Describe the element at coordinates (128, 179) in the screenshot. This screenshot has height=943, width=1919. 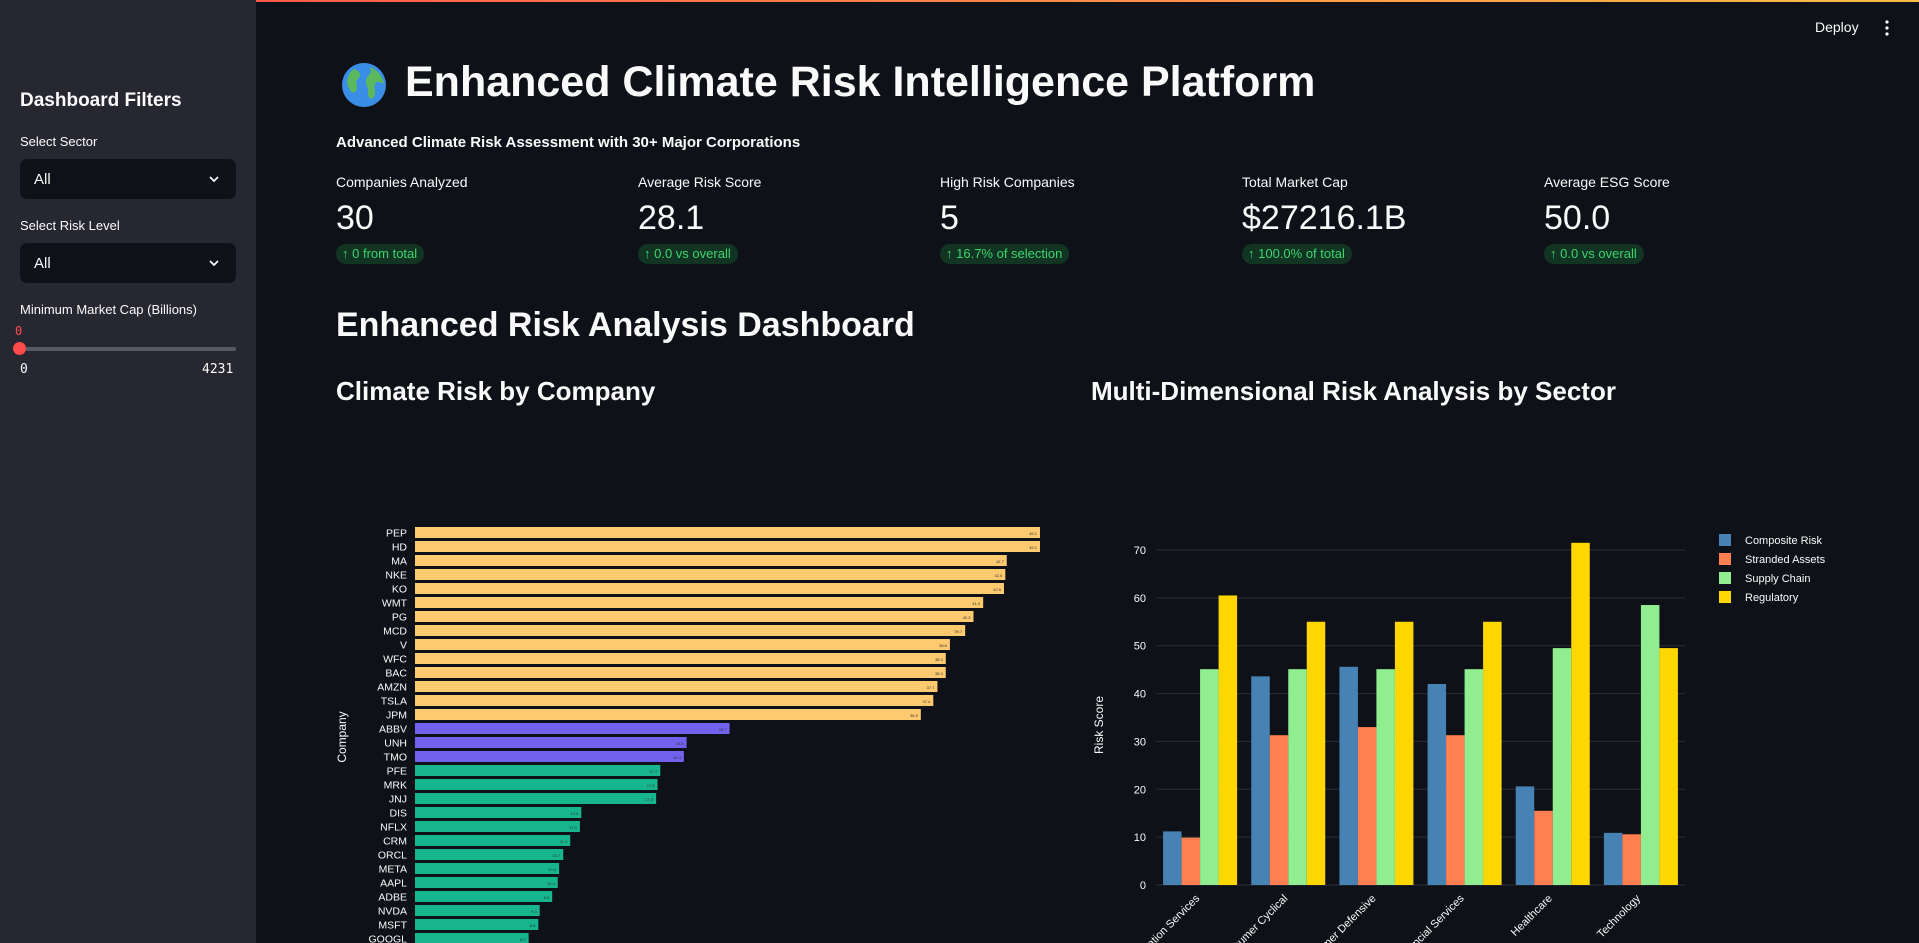
I see `sector-select: All` at that location.